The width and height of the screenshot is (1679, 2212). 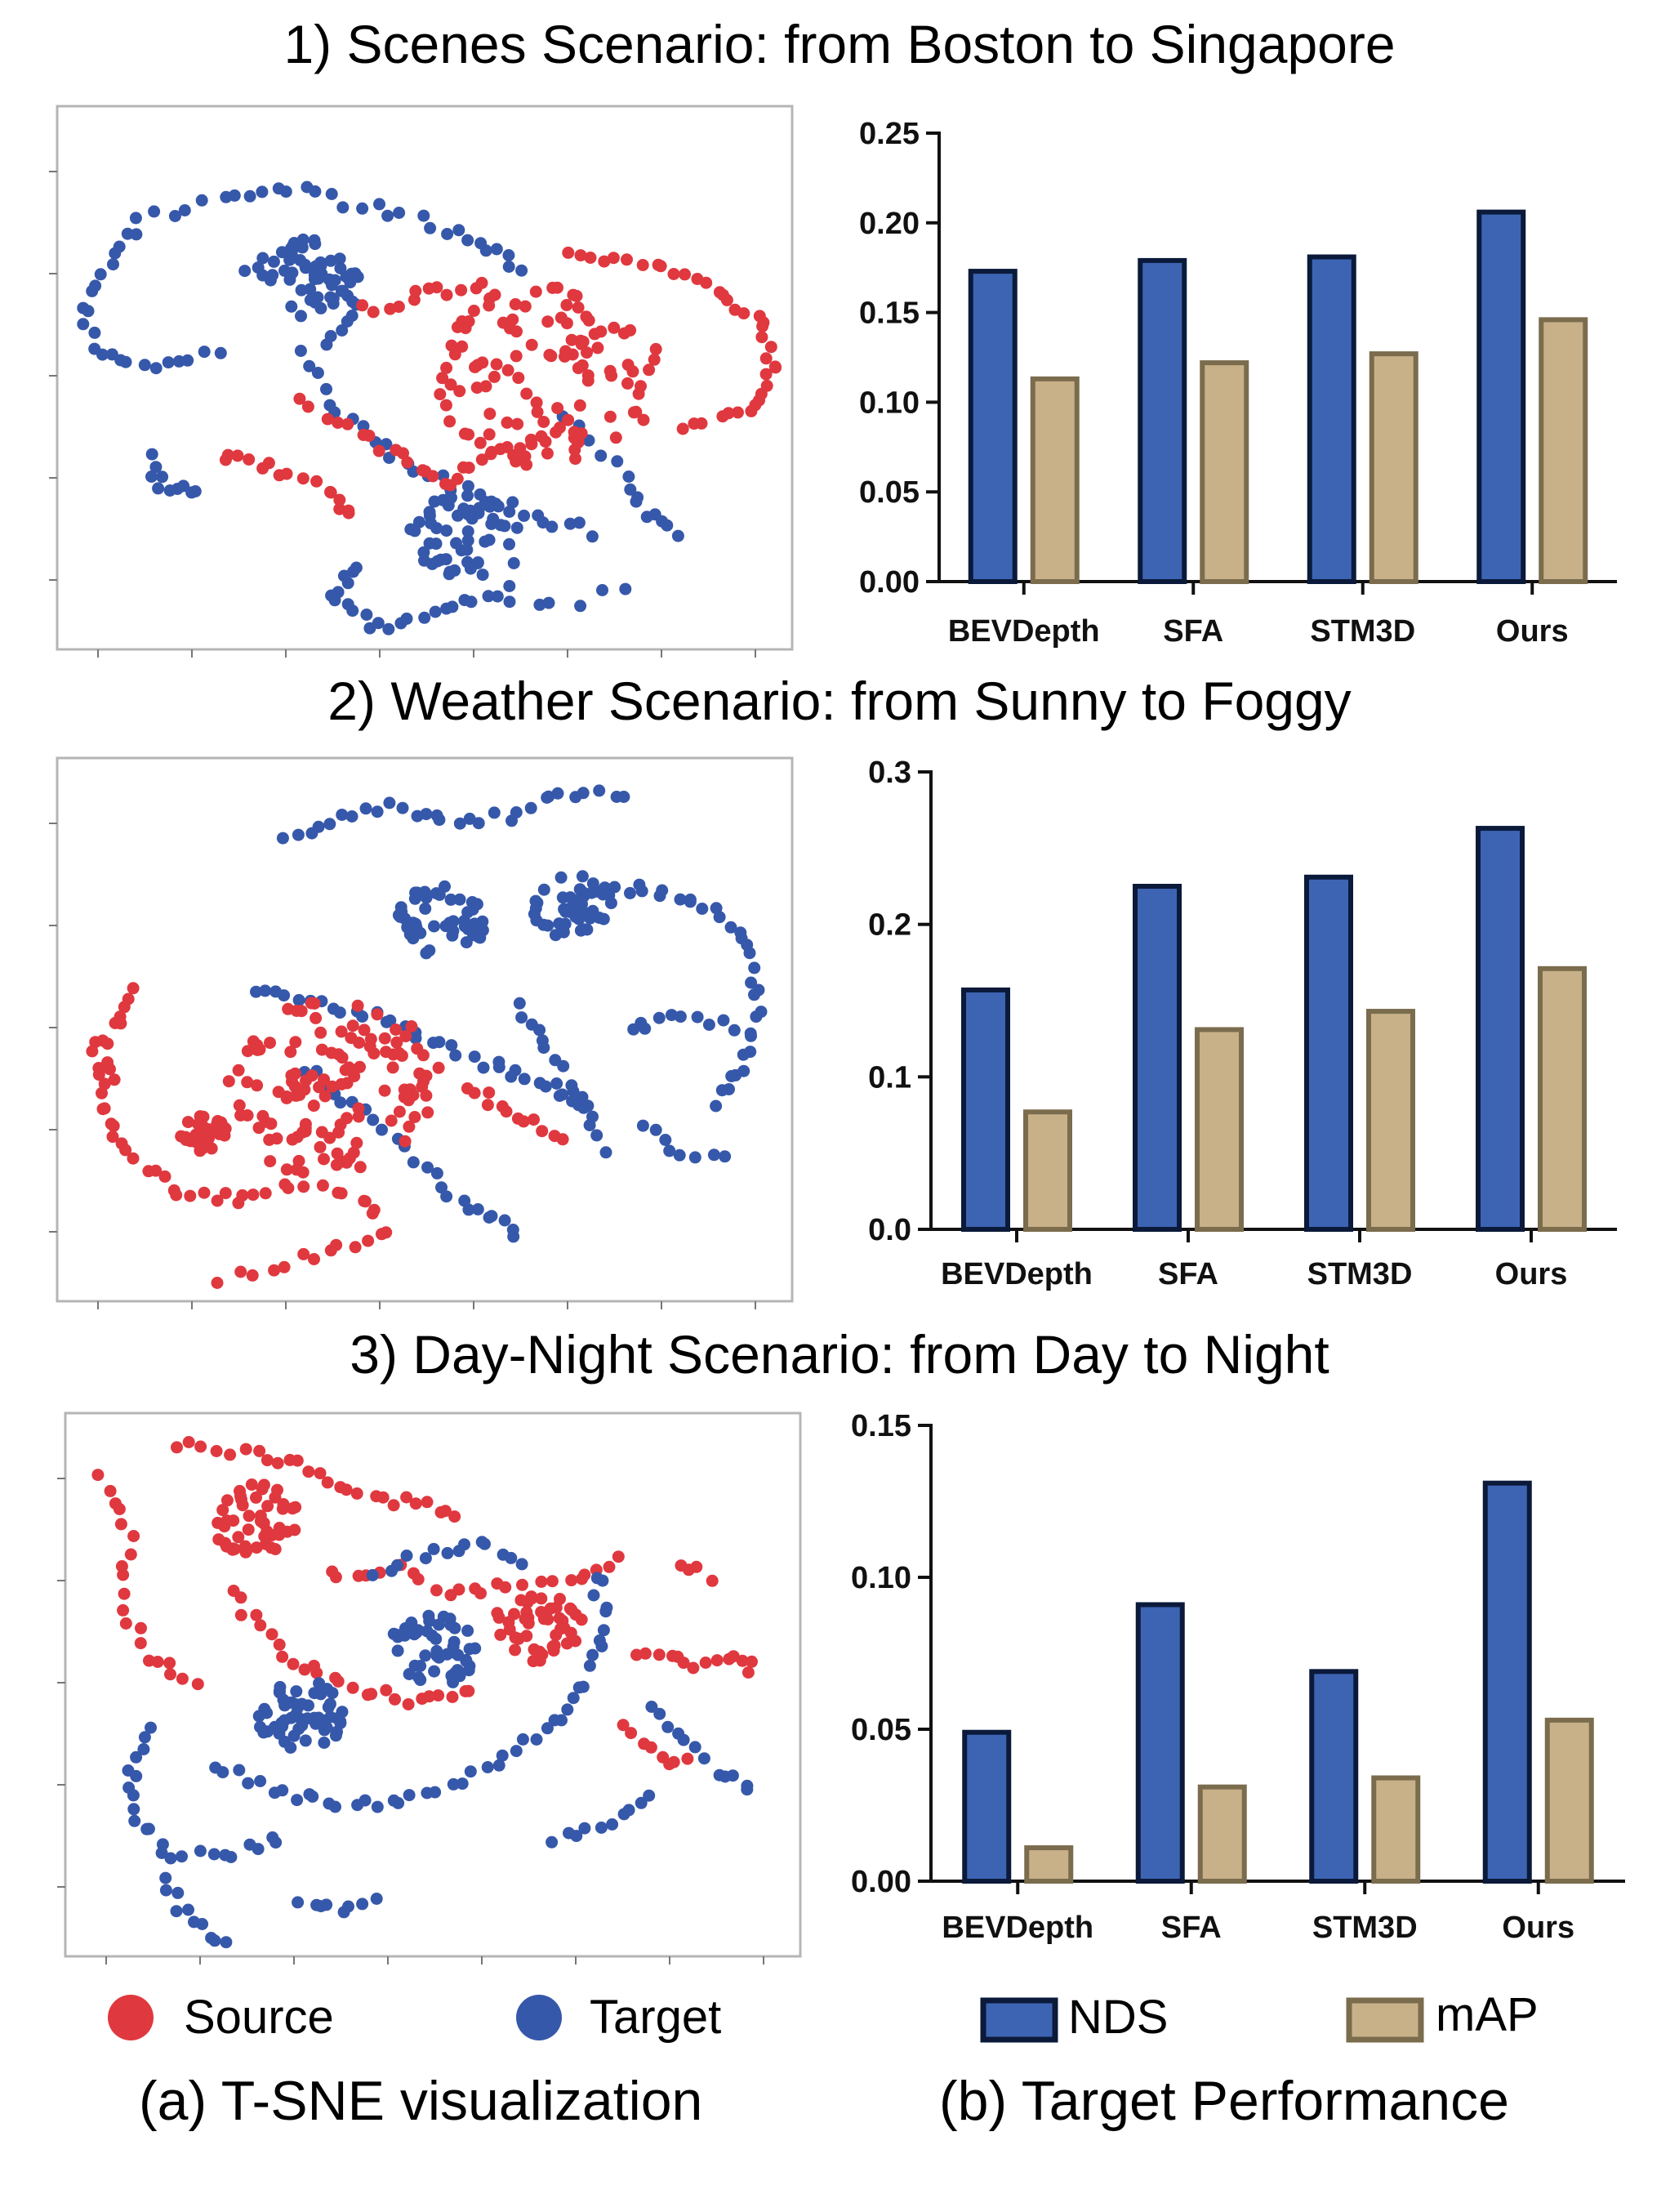 What do you see at coordinates (889, 582) in the screenshot?
I see `y-tick-label: 0.00` at bounding box center [889, 582].